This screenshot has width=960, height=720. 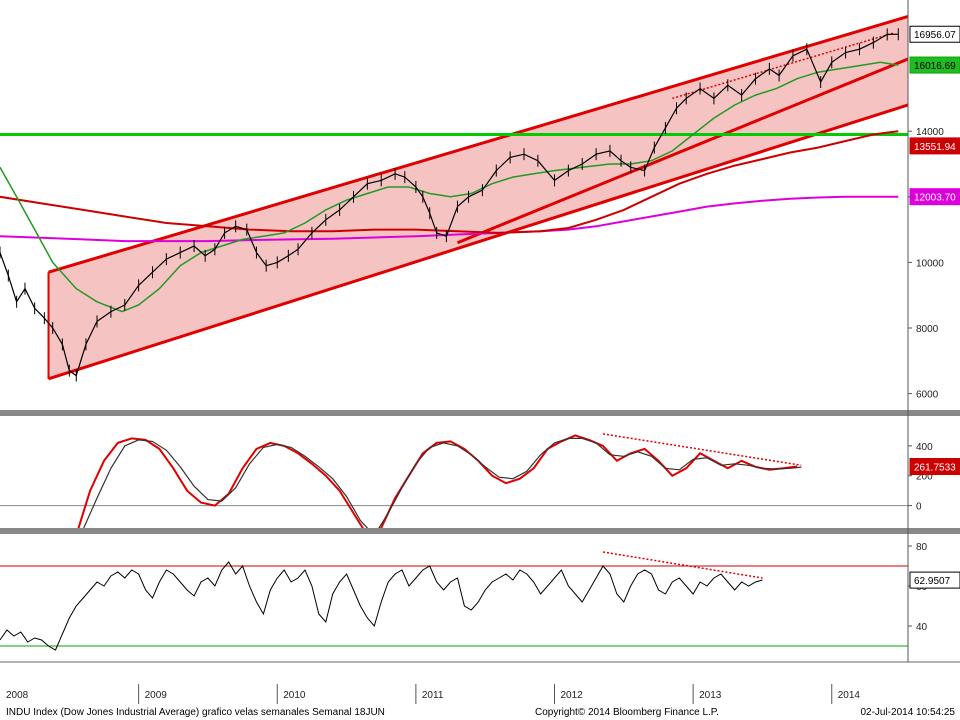 I want to click on last-value-tag-text: 13551.94, so click(x=935, y=147).